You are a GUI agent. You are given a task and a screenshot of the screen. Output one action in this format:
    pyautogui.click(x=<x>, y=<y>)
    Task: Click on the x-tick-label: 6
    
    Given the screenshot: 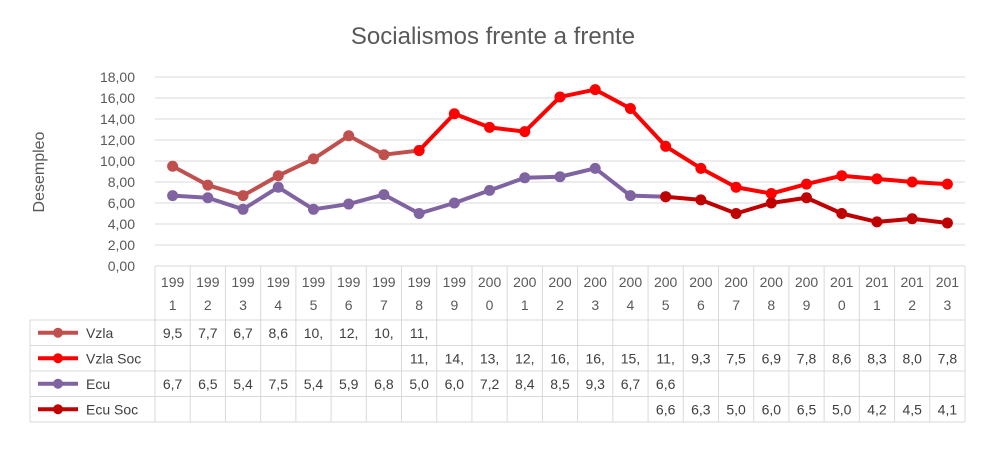 What is the action you would take?
    pyautogui.click(x=701, y=305)
    